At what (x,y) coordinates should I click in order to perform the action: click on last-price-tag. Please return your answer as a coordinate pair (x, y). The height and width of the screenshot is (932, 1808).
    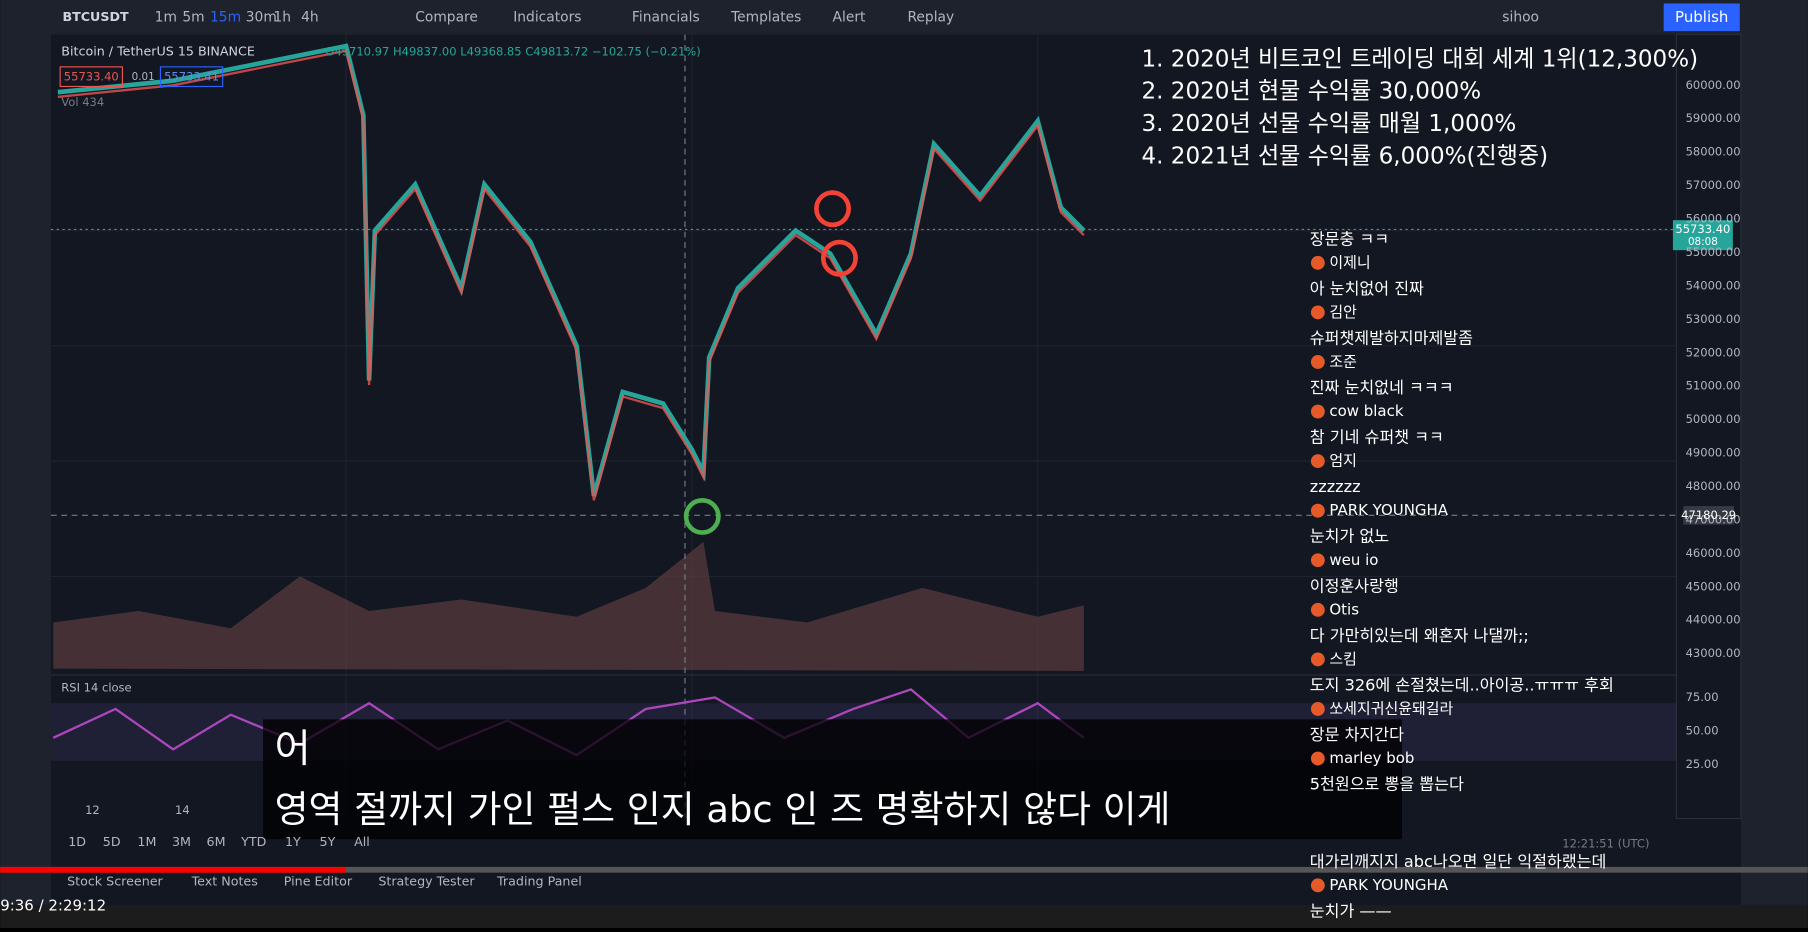
    Looking at the image, I should click on (1702, 235).